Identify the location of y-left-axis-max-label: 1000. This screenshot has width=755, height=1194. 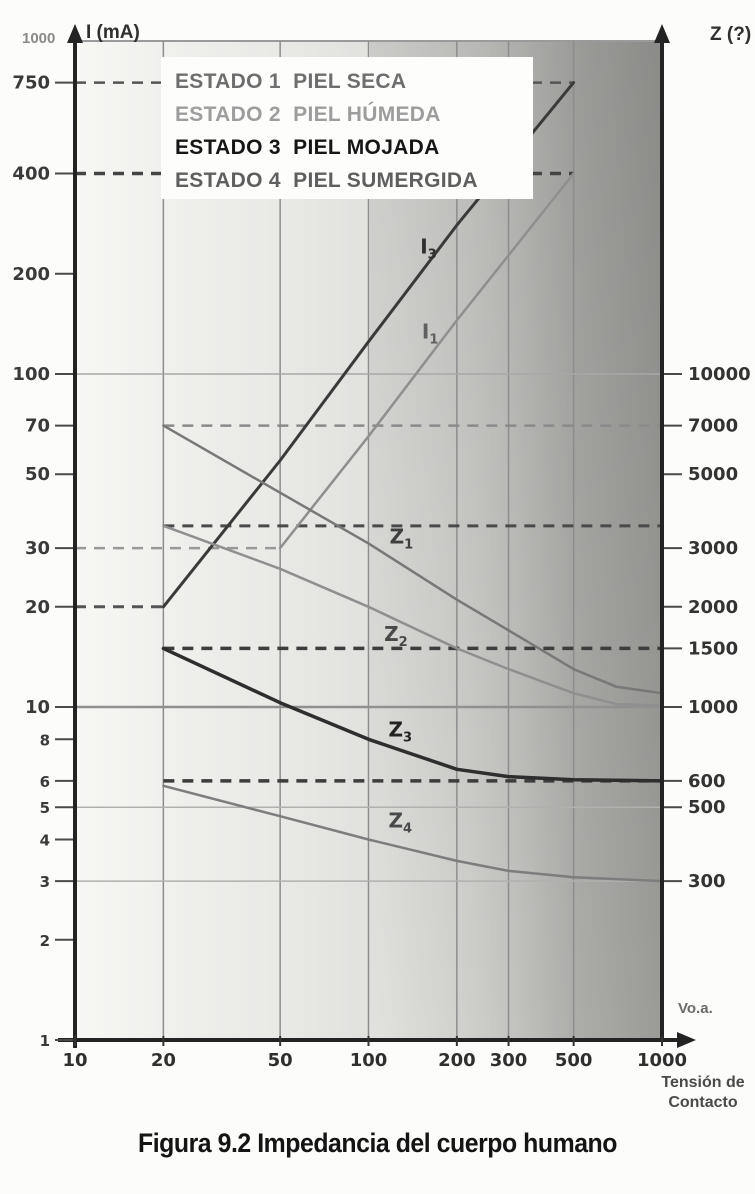
(39, 38).